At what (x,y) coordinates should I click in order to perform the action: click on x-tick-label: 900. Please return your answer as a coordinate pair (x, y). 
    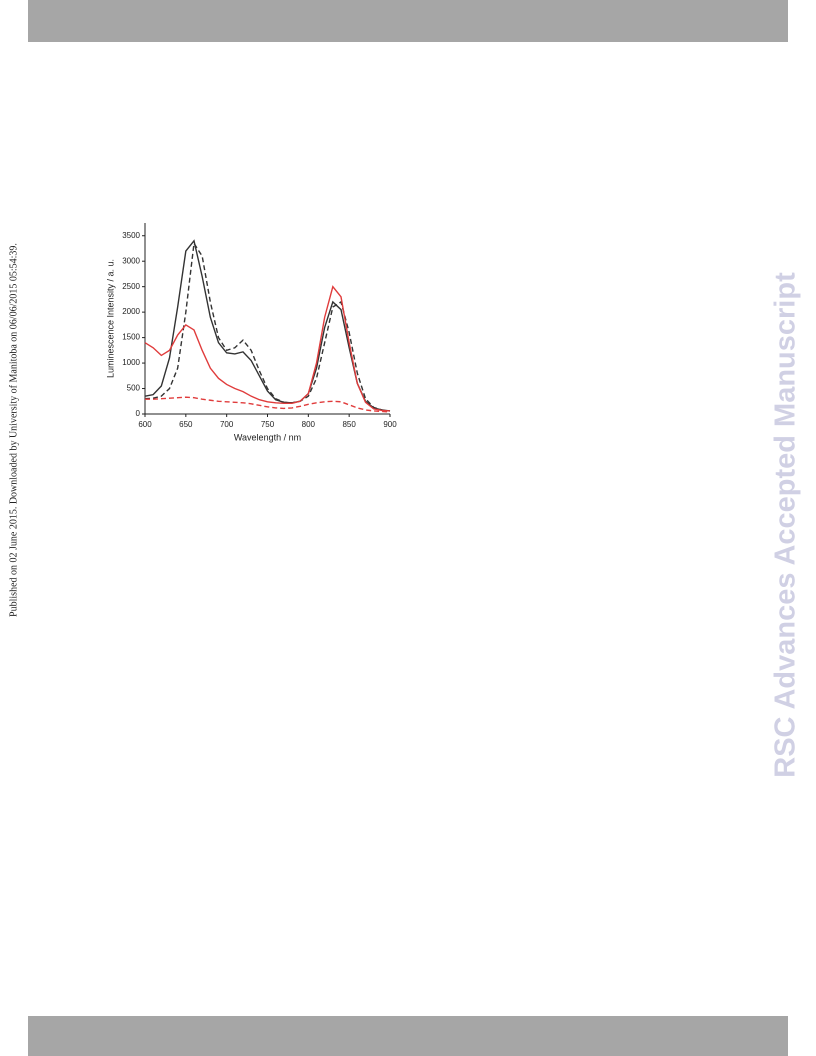
    Looking at the image, I should click on (390, 424).